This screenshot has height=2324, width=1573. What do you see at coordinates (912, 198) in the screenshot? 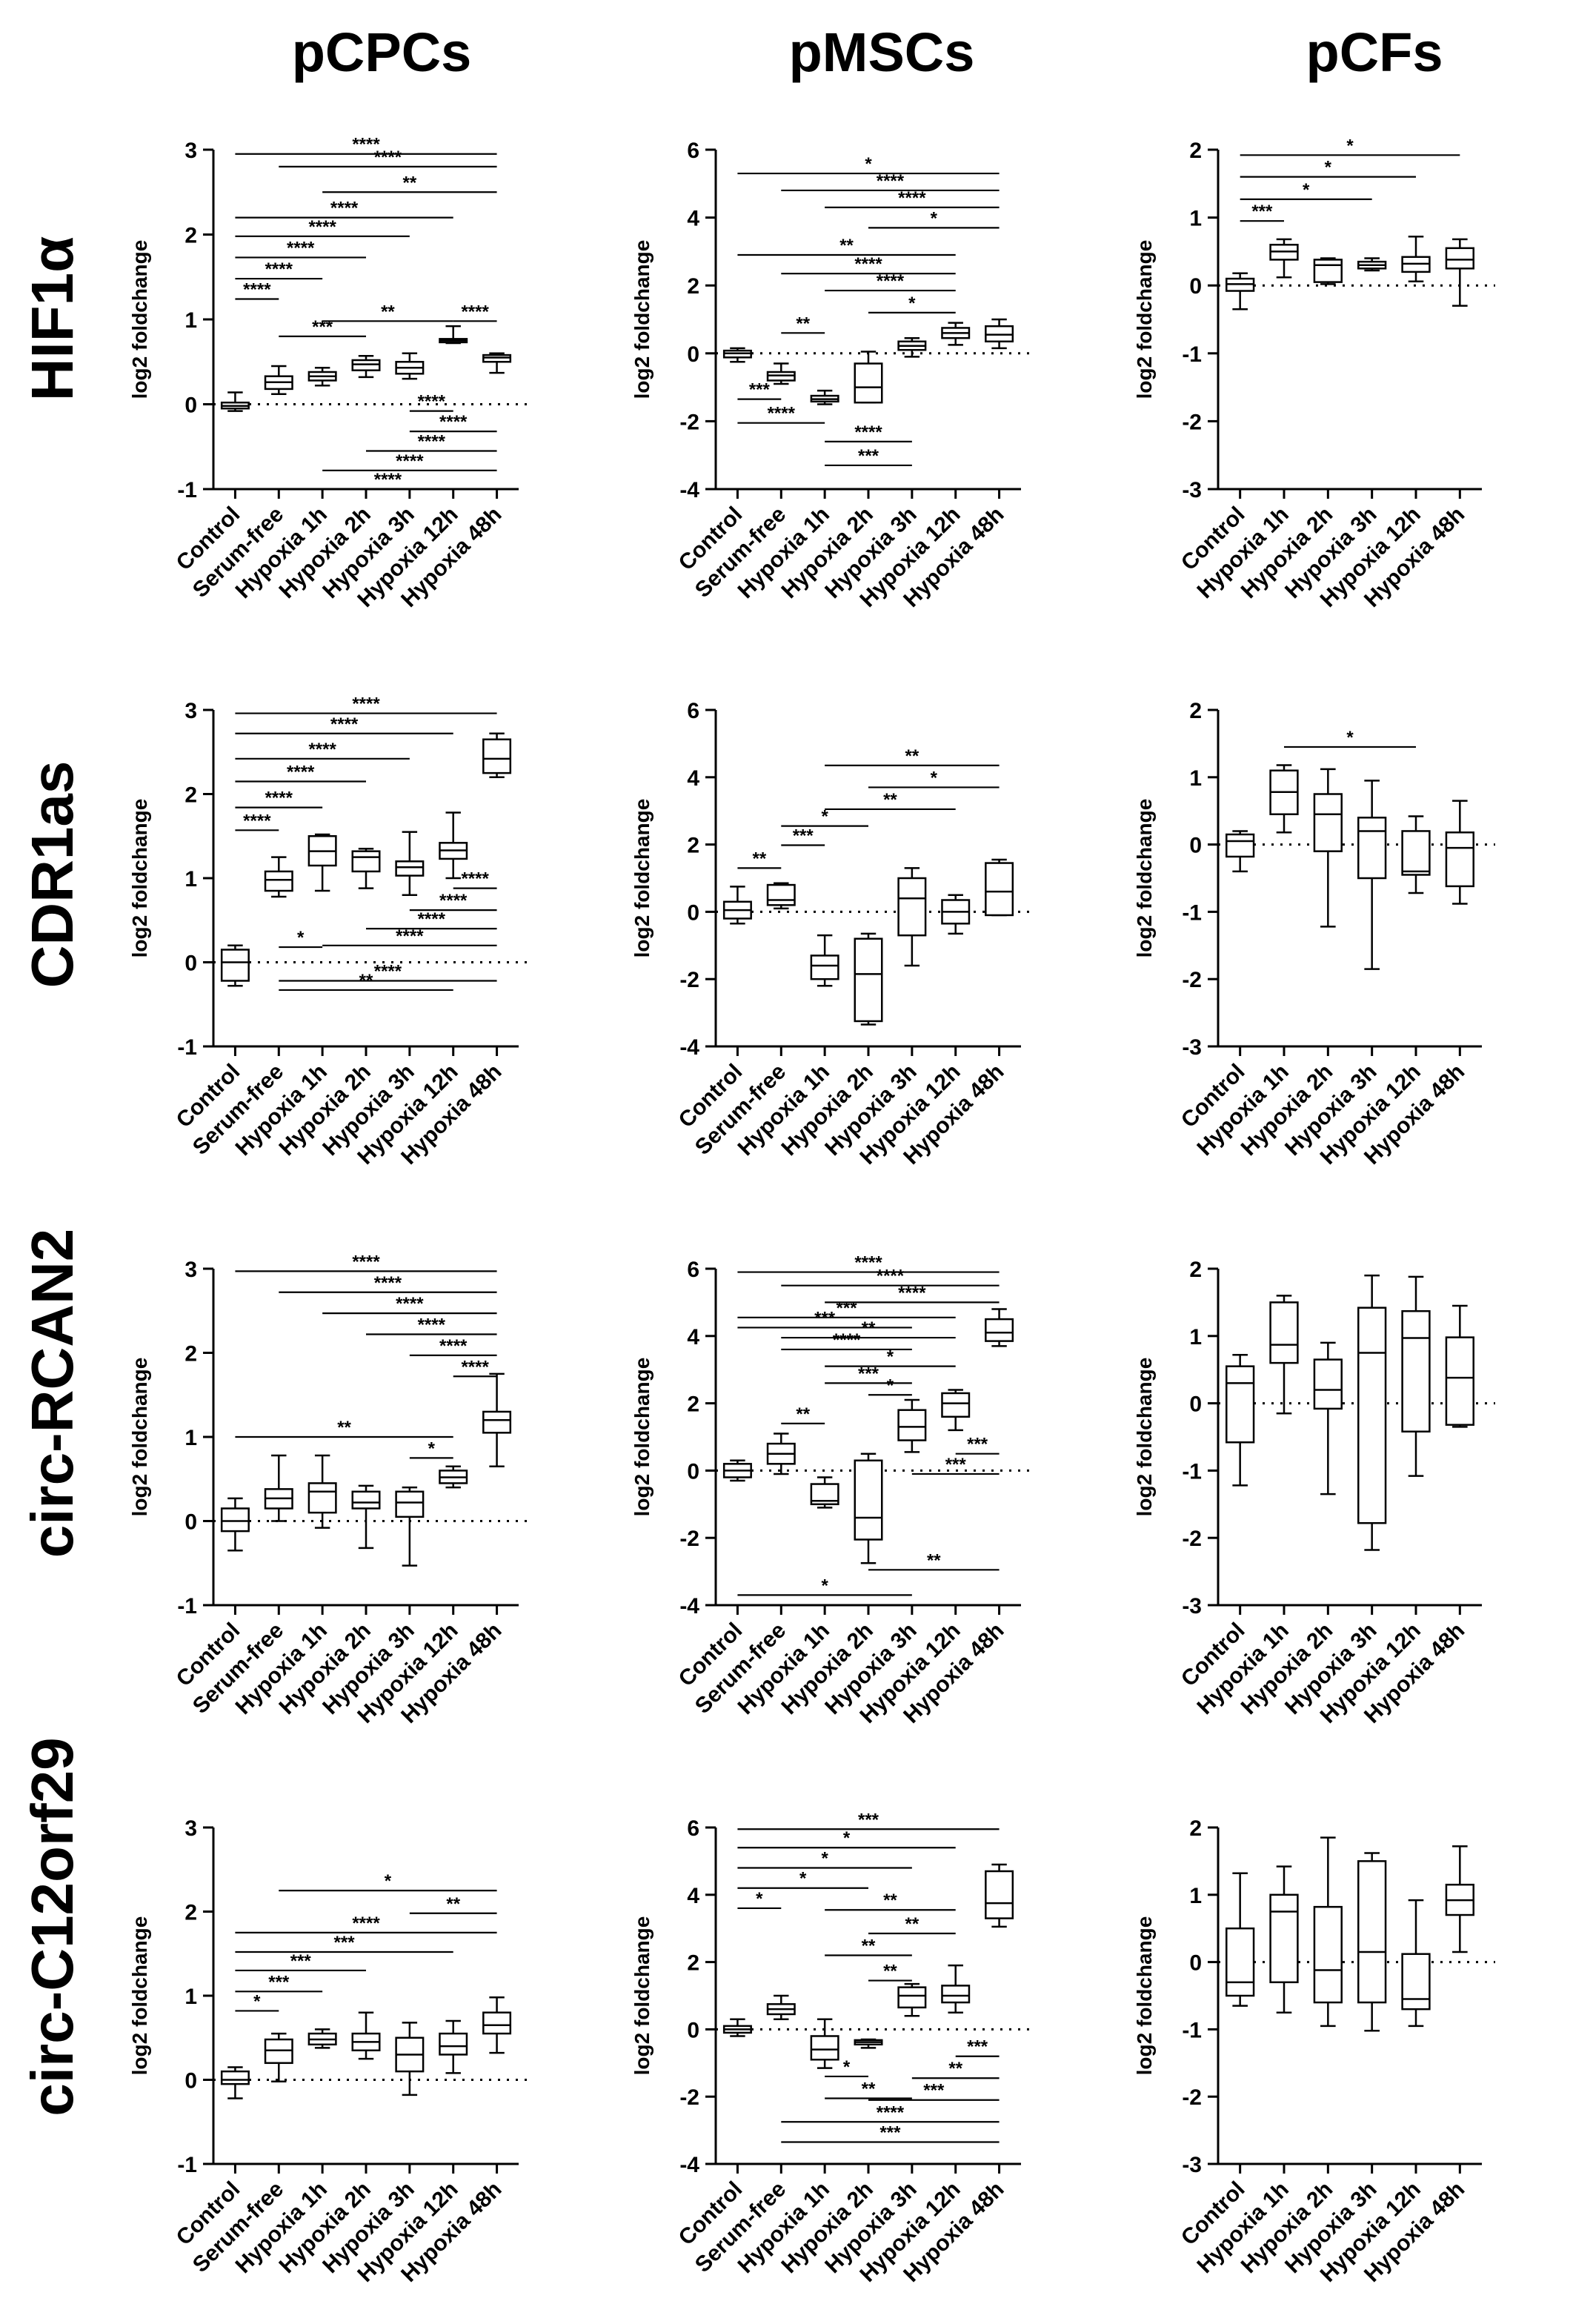
I see `significance-2: ****` at bounding box center [912, 198].